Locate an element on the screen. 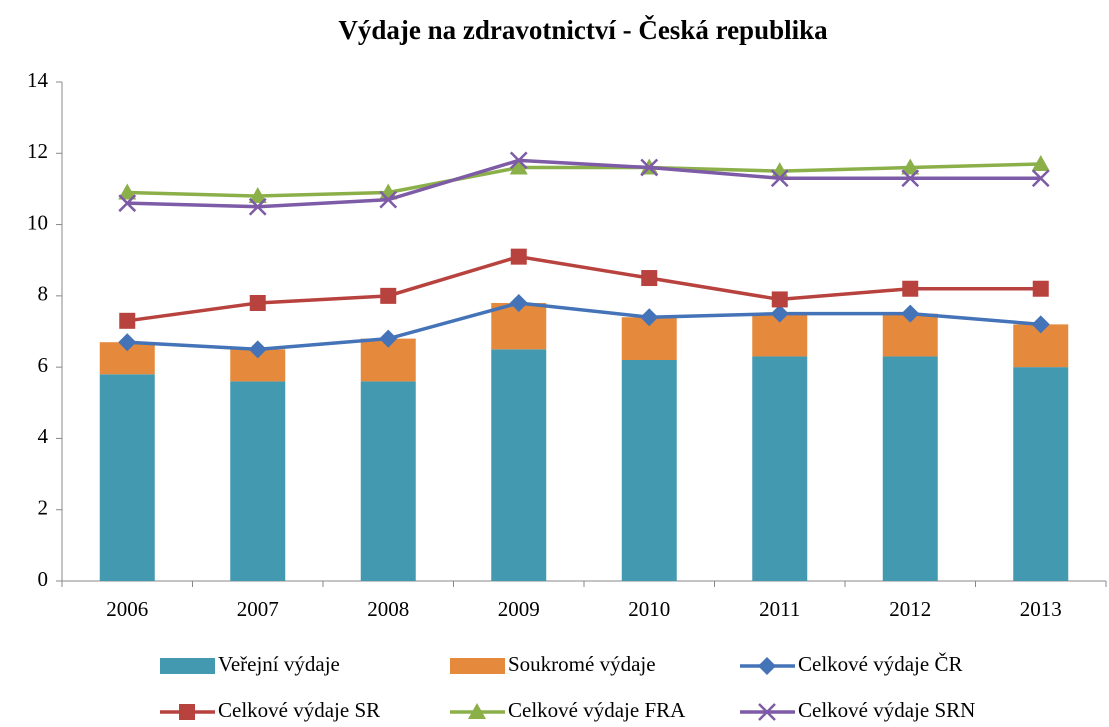 This screenshot has width=1109, height=727. x-tick-label: 2008 is located at coordinates (388, 609).